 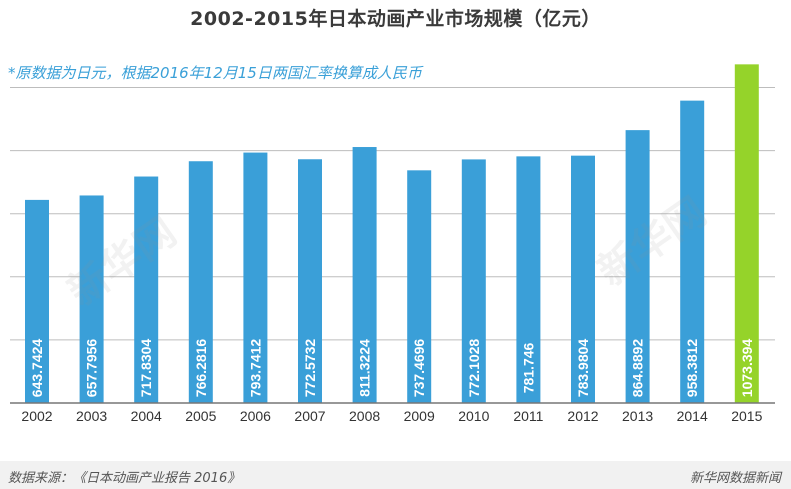 I want to click on value-label-2012: 783.9804, so click(x=583, y=368).